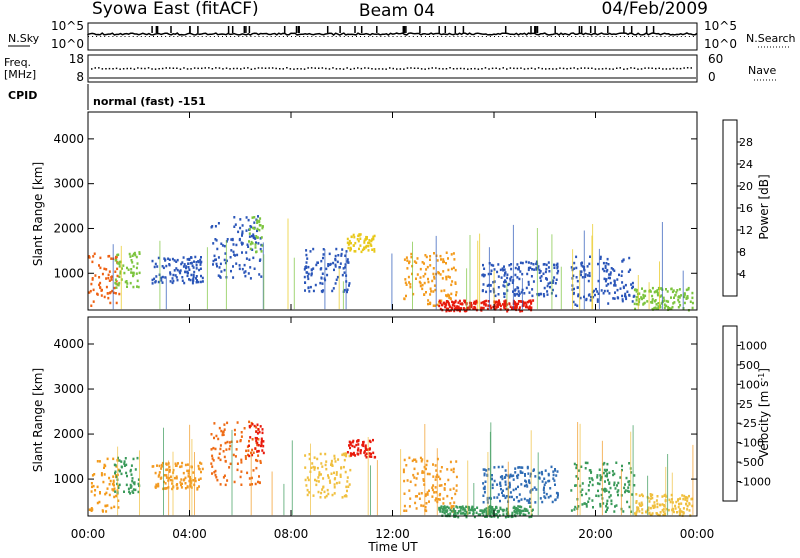  What do you see at coordinates (24, 38) in the screenshot?
I see `noise-sky-label: N.Sky` at bounding box center [24, 38].